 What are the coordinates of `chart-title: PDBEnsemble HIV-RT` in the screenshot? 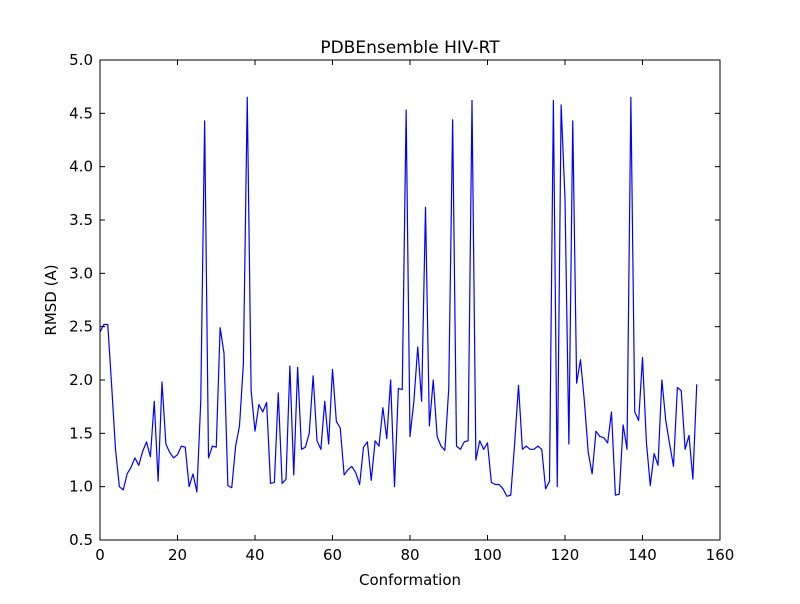 It's located at (410, 48).